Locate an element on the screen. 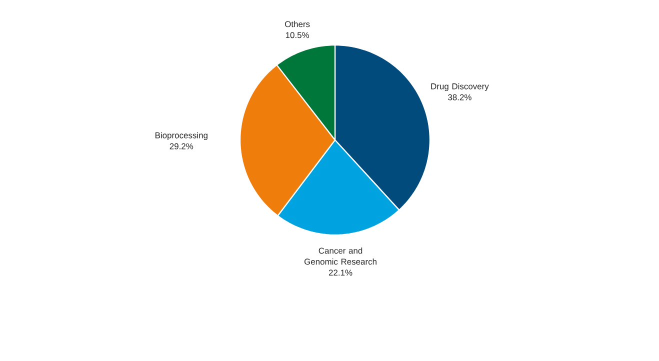 The image size is (659, 361). data-label: 10.5% is located at coordinates (298, 35).